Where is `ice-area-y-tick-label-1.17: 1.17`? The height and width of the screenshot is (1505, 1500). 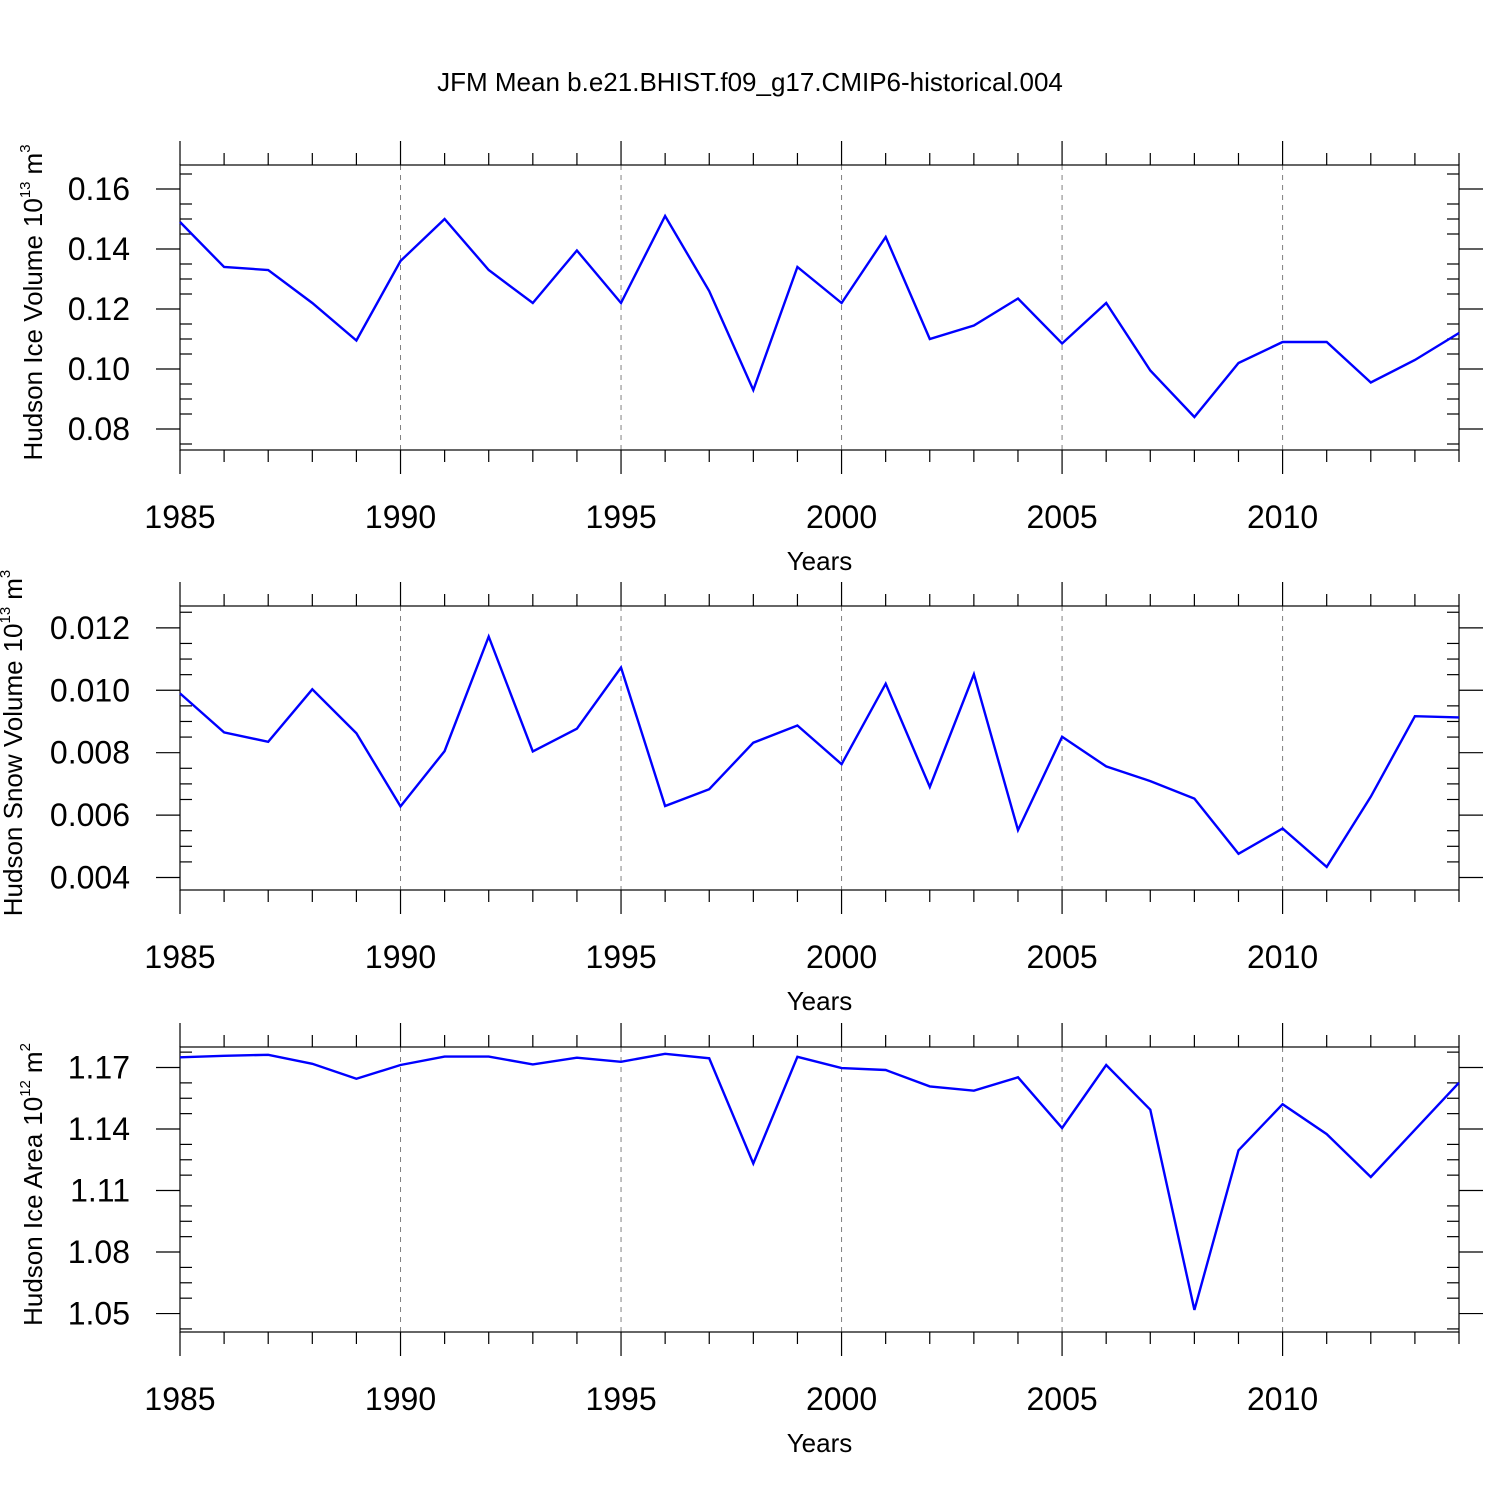 ice-area-y-tick-label-1.17: 1.17 is located at coordinates (99, 1068).